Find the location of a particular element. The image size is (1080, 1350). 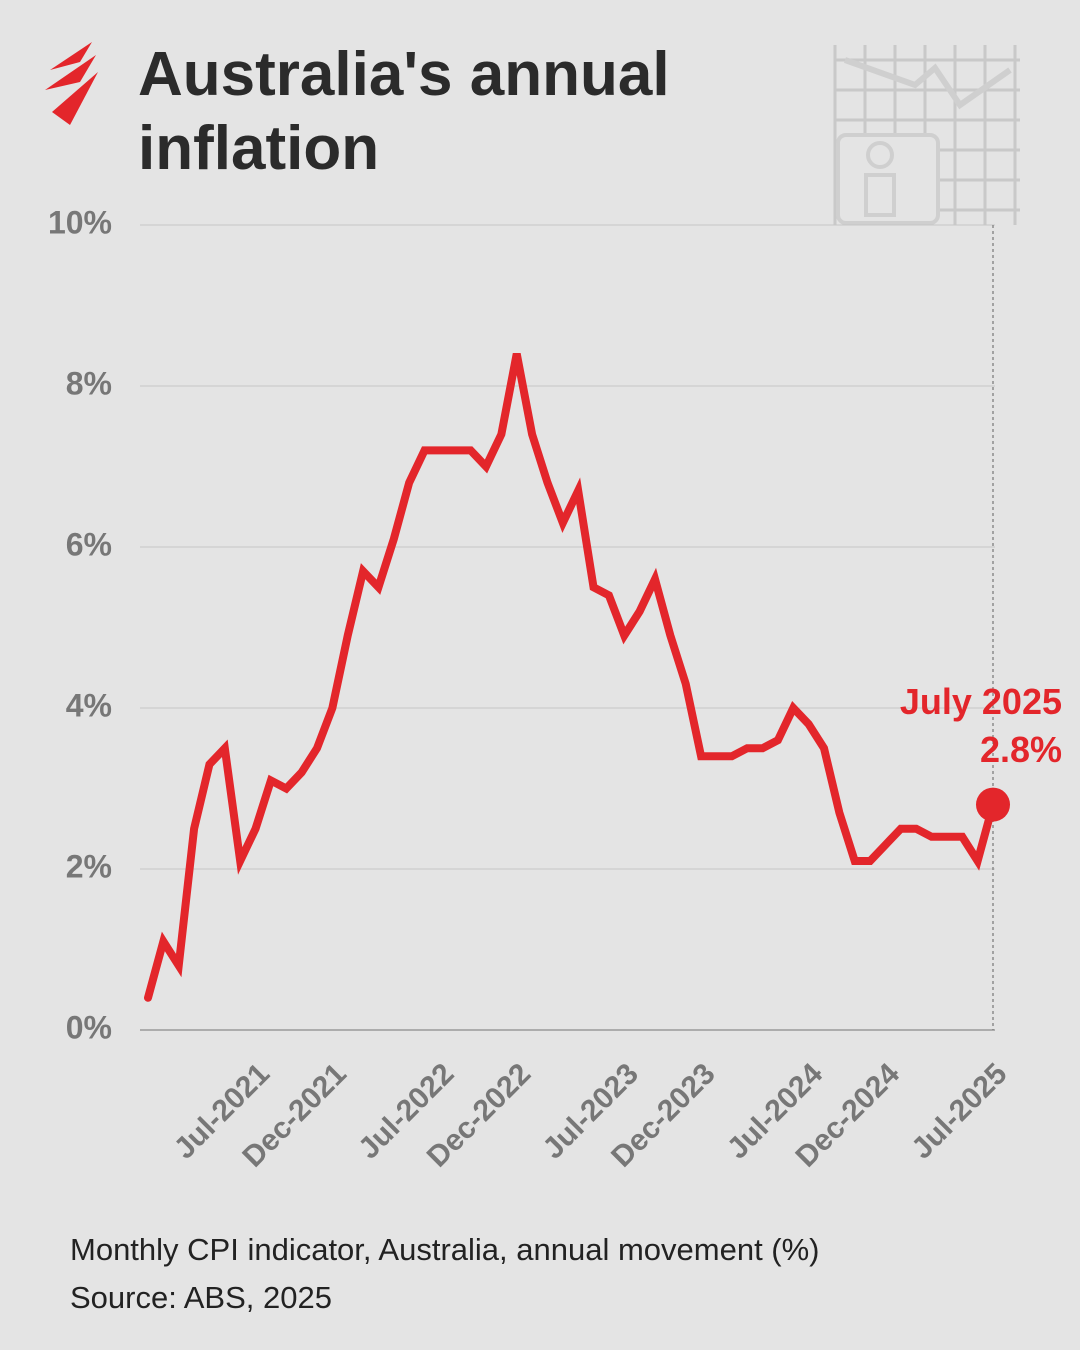

x-tick-label: Jul-2025 is located at coordinates (959, 1111).